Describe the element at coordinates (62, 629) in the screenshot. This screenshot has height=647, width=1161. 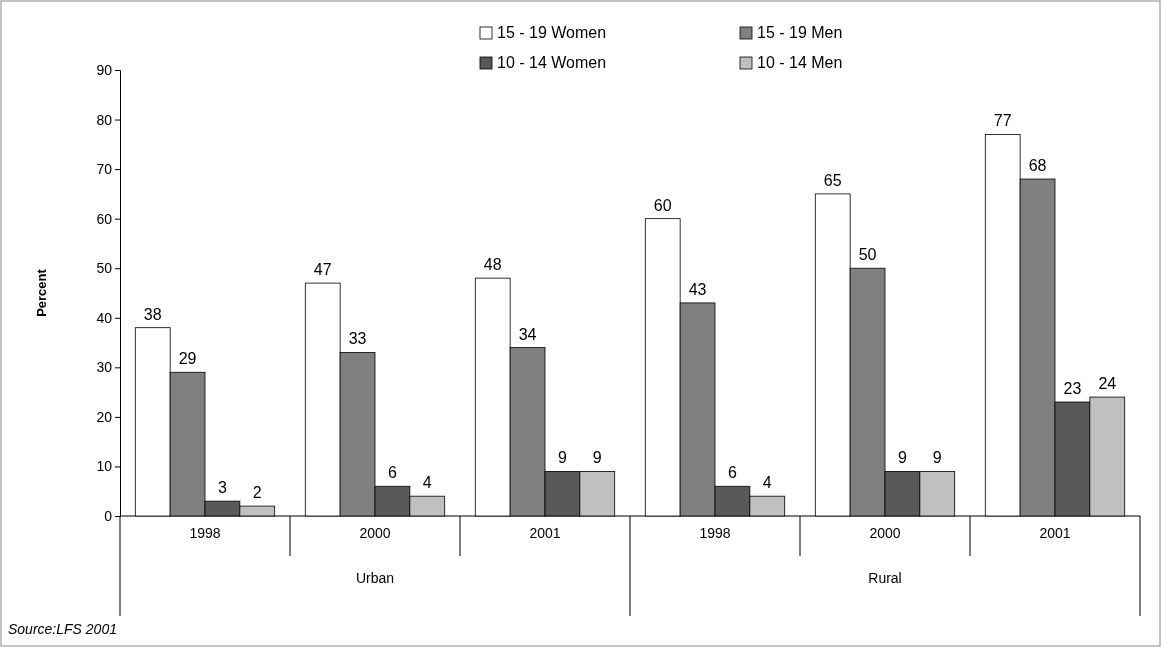
I see `source-note: Source:LFS 2001` at that location.